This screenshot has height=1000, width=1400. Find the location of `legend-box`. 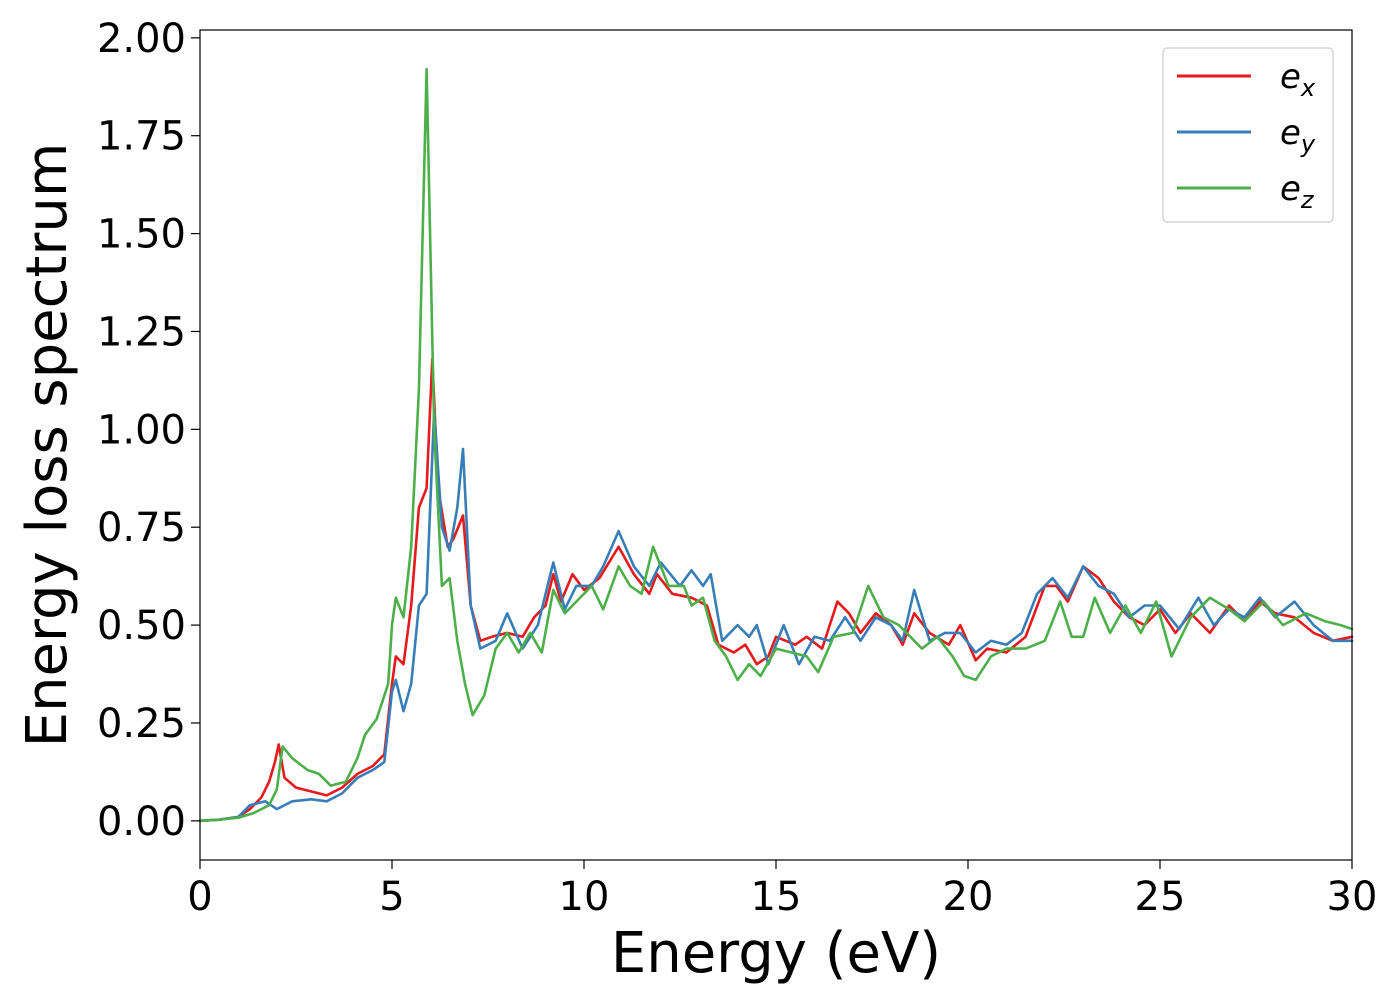

legend-box is located at coordinates (1248, 135).